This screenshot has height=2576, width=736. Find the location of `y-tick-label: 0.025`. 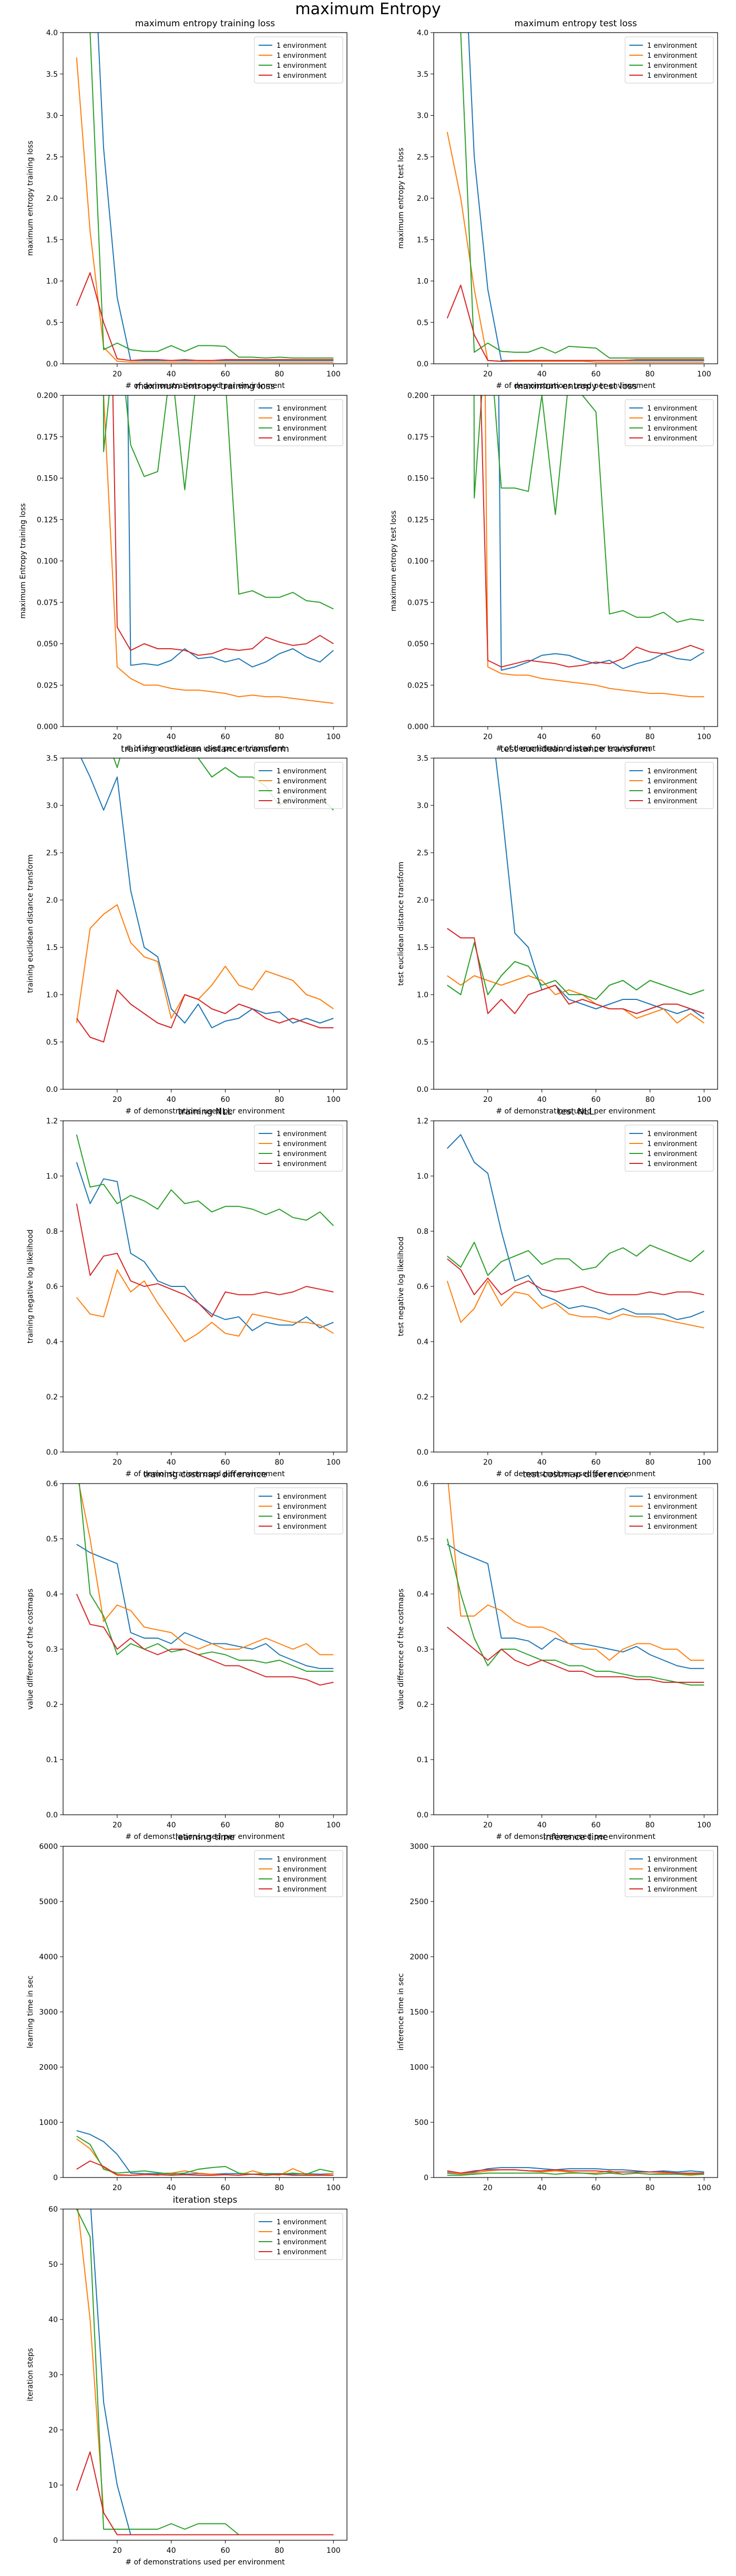

y-tick-label: 0.025 is located at coordinates (417, 685).